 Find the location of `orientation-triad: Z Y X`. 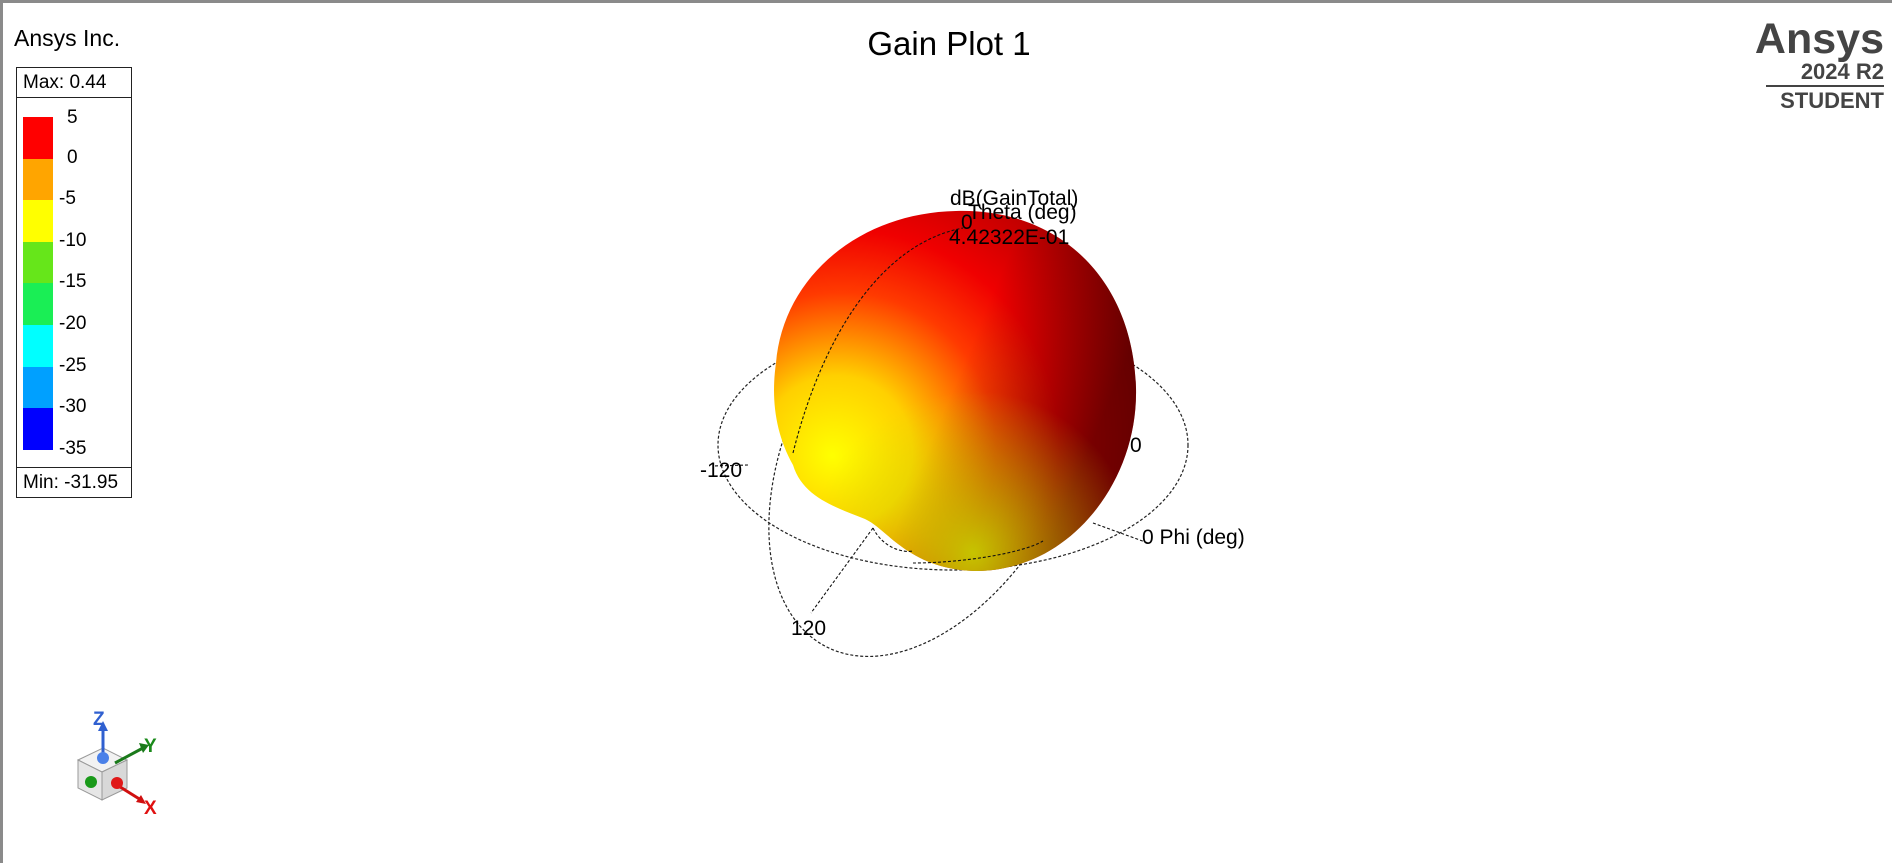

orientation-triad: Z Y X is located at coordinates (116, 764).